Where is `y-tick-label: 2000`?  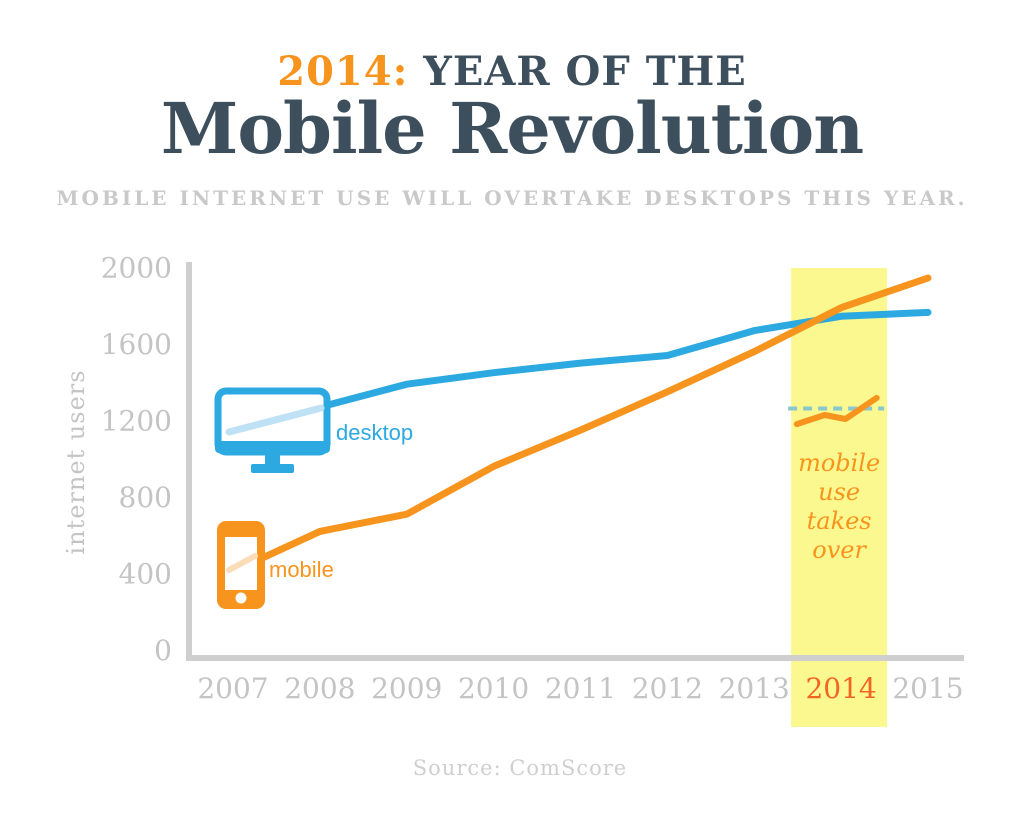 y-tick-label: 2000 is located at coordinates (136, 268).